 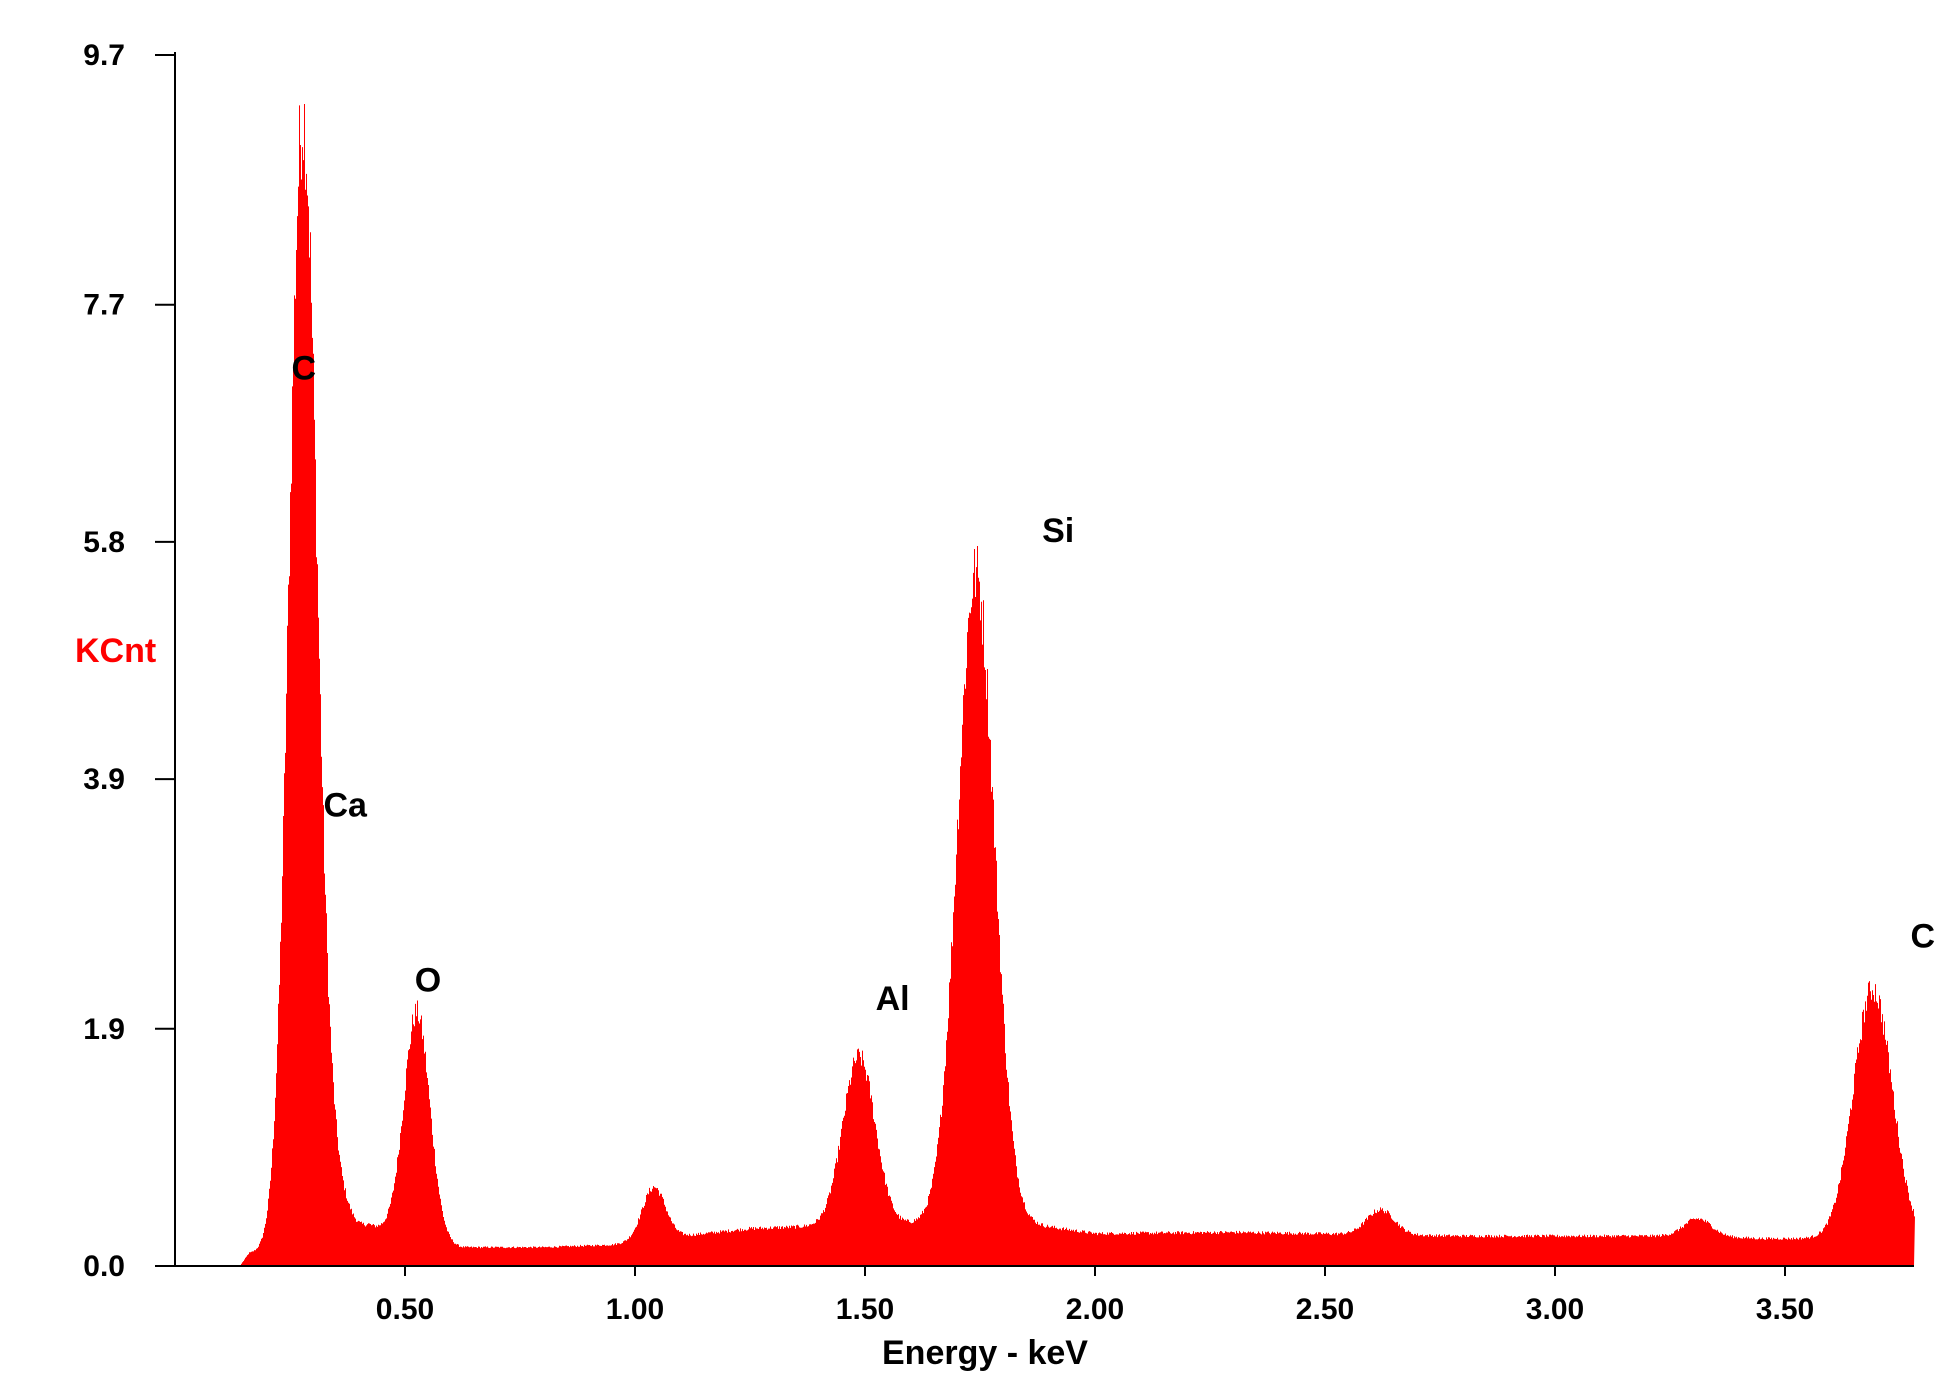 I want to click on peak-label: C, so click(x=304, y=369).